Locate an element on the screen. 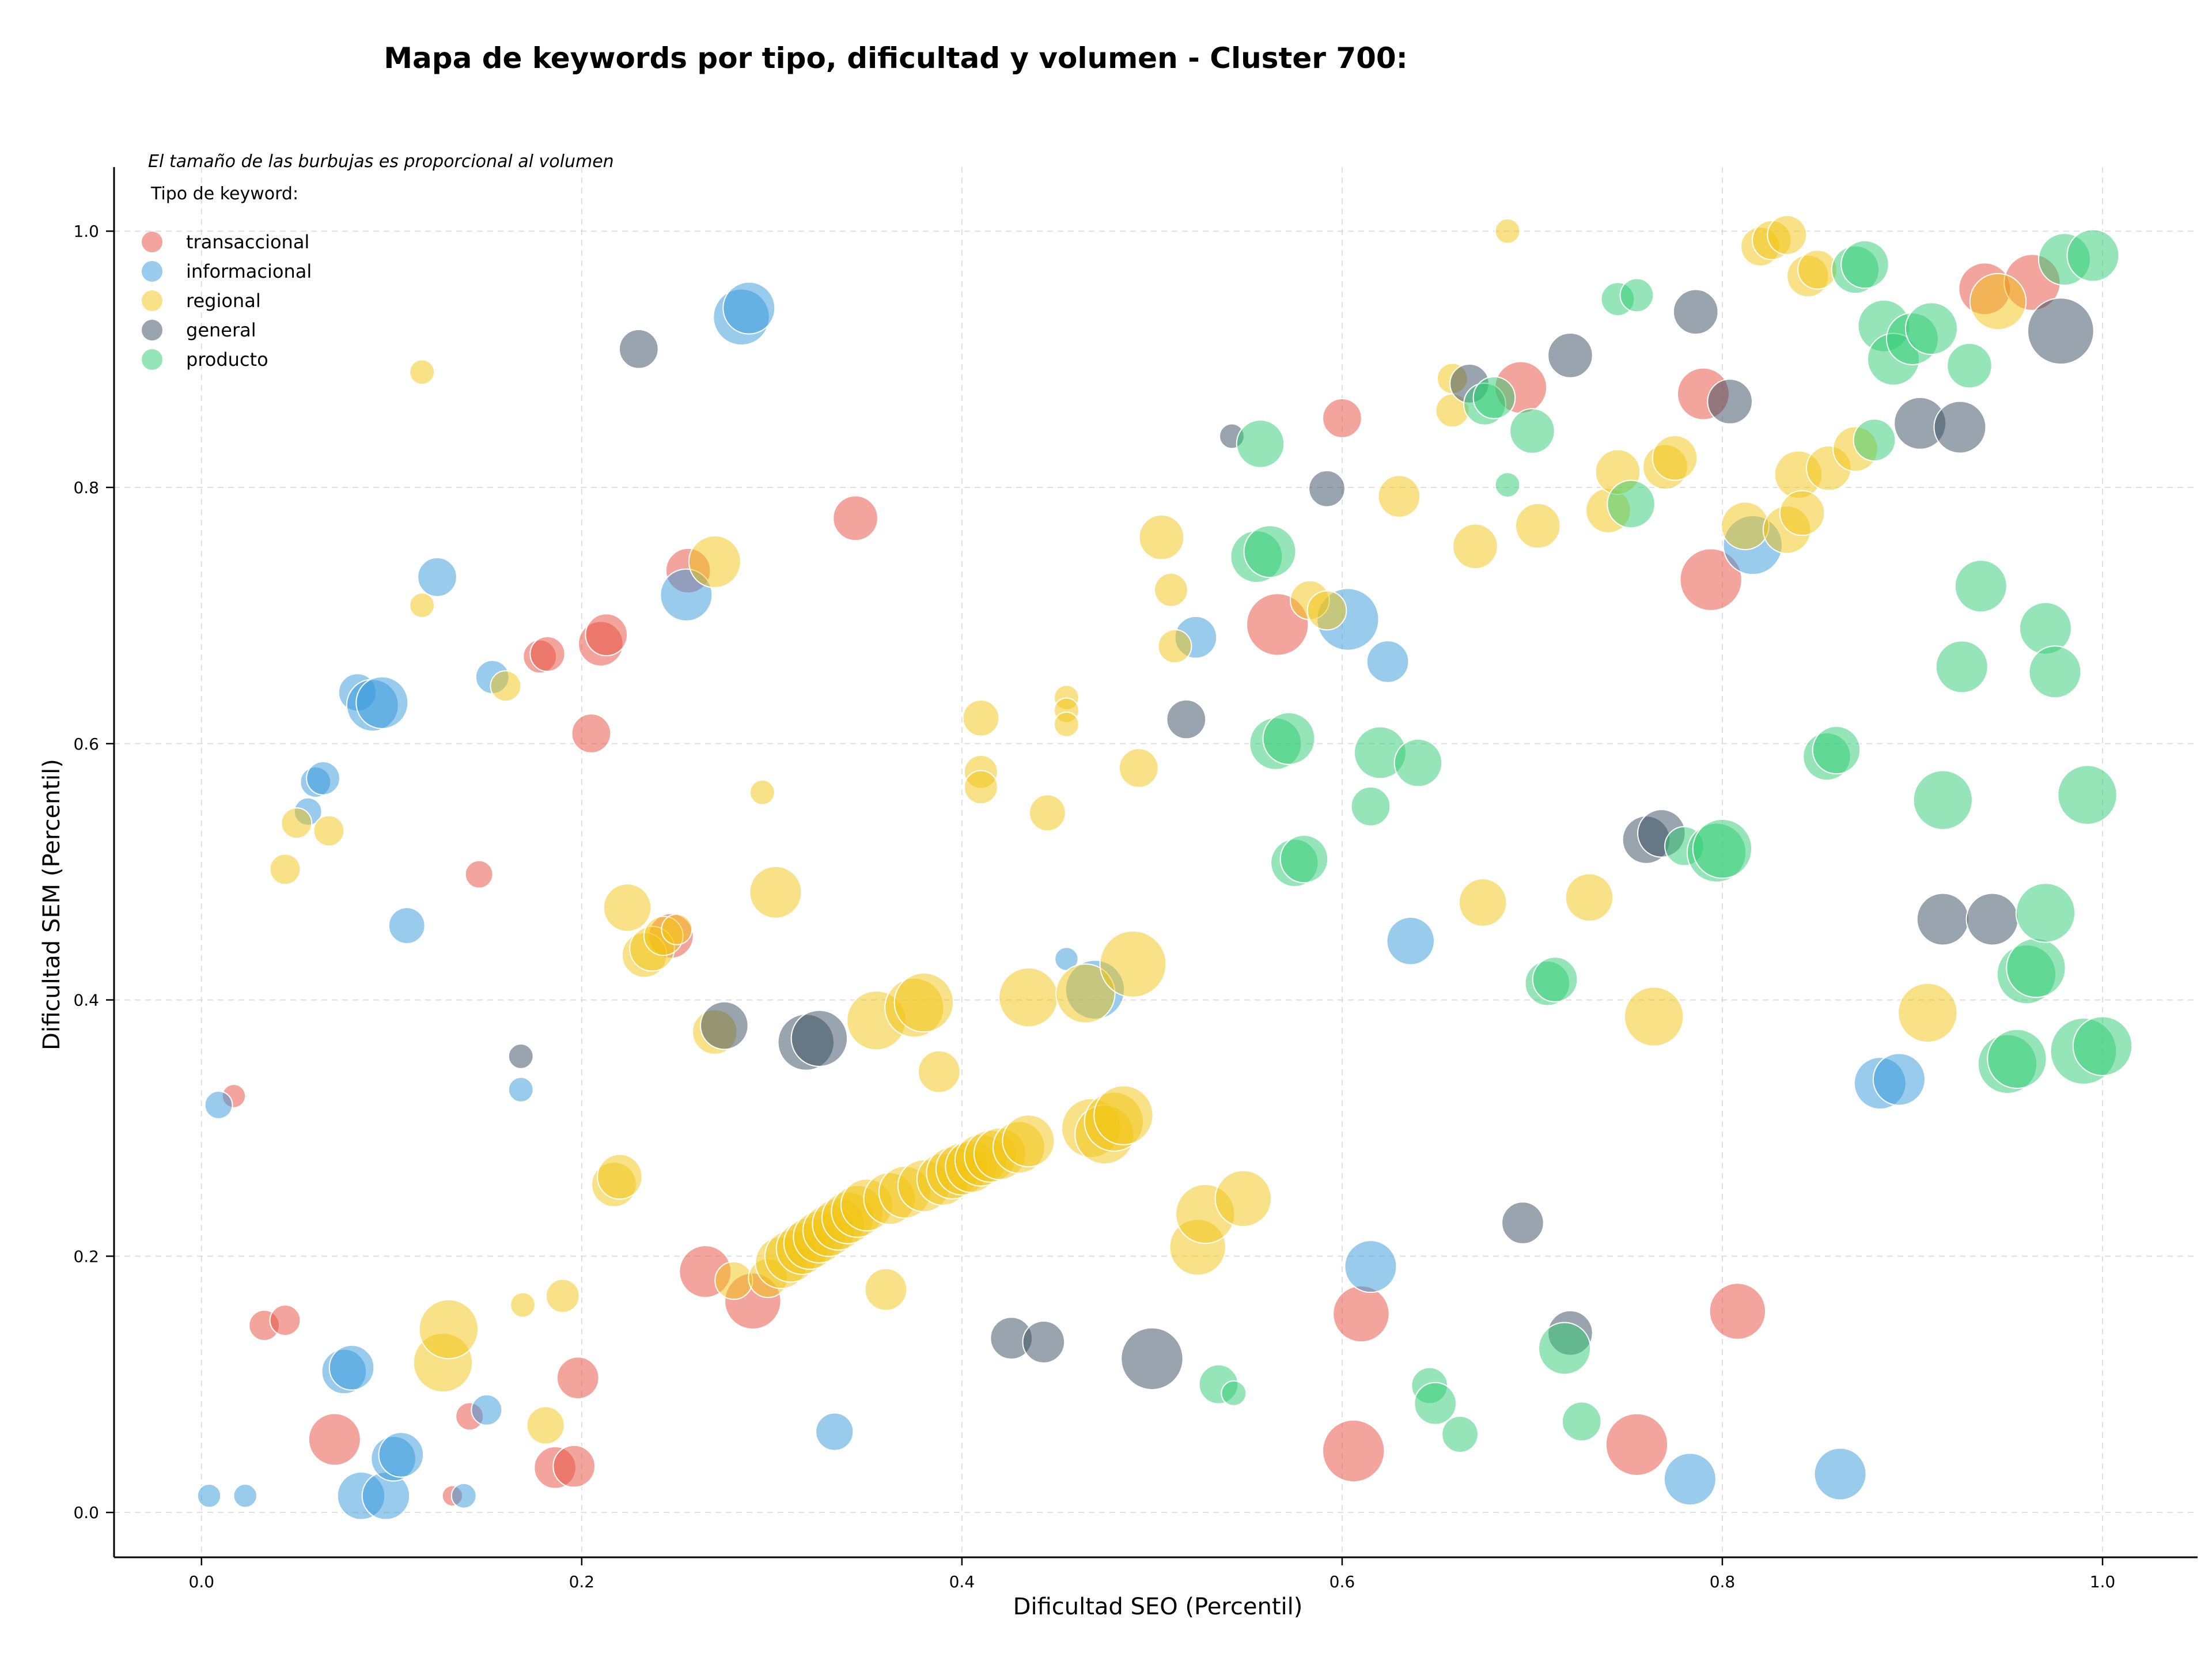  legend-label-regional: regional is located at coordinates (223, 301).